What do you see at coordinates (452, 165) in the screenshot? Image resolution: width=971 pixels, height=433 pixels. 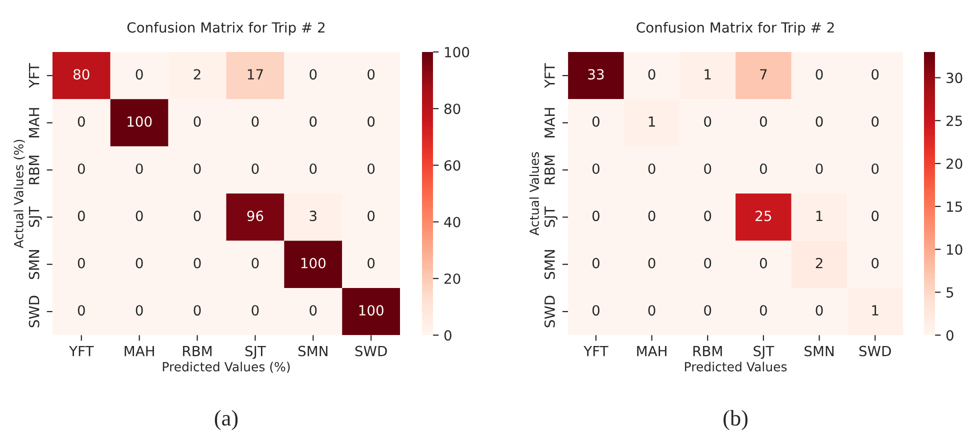 I see `color-bar-label: 60` at bounding box center [452, 165].